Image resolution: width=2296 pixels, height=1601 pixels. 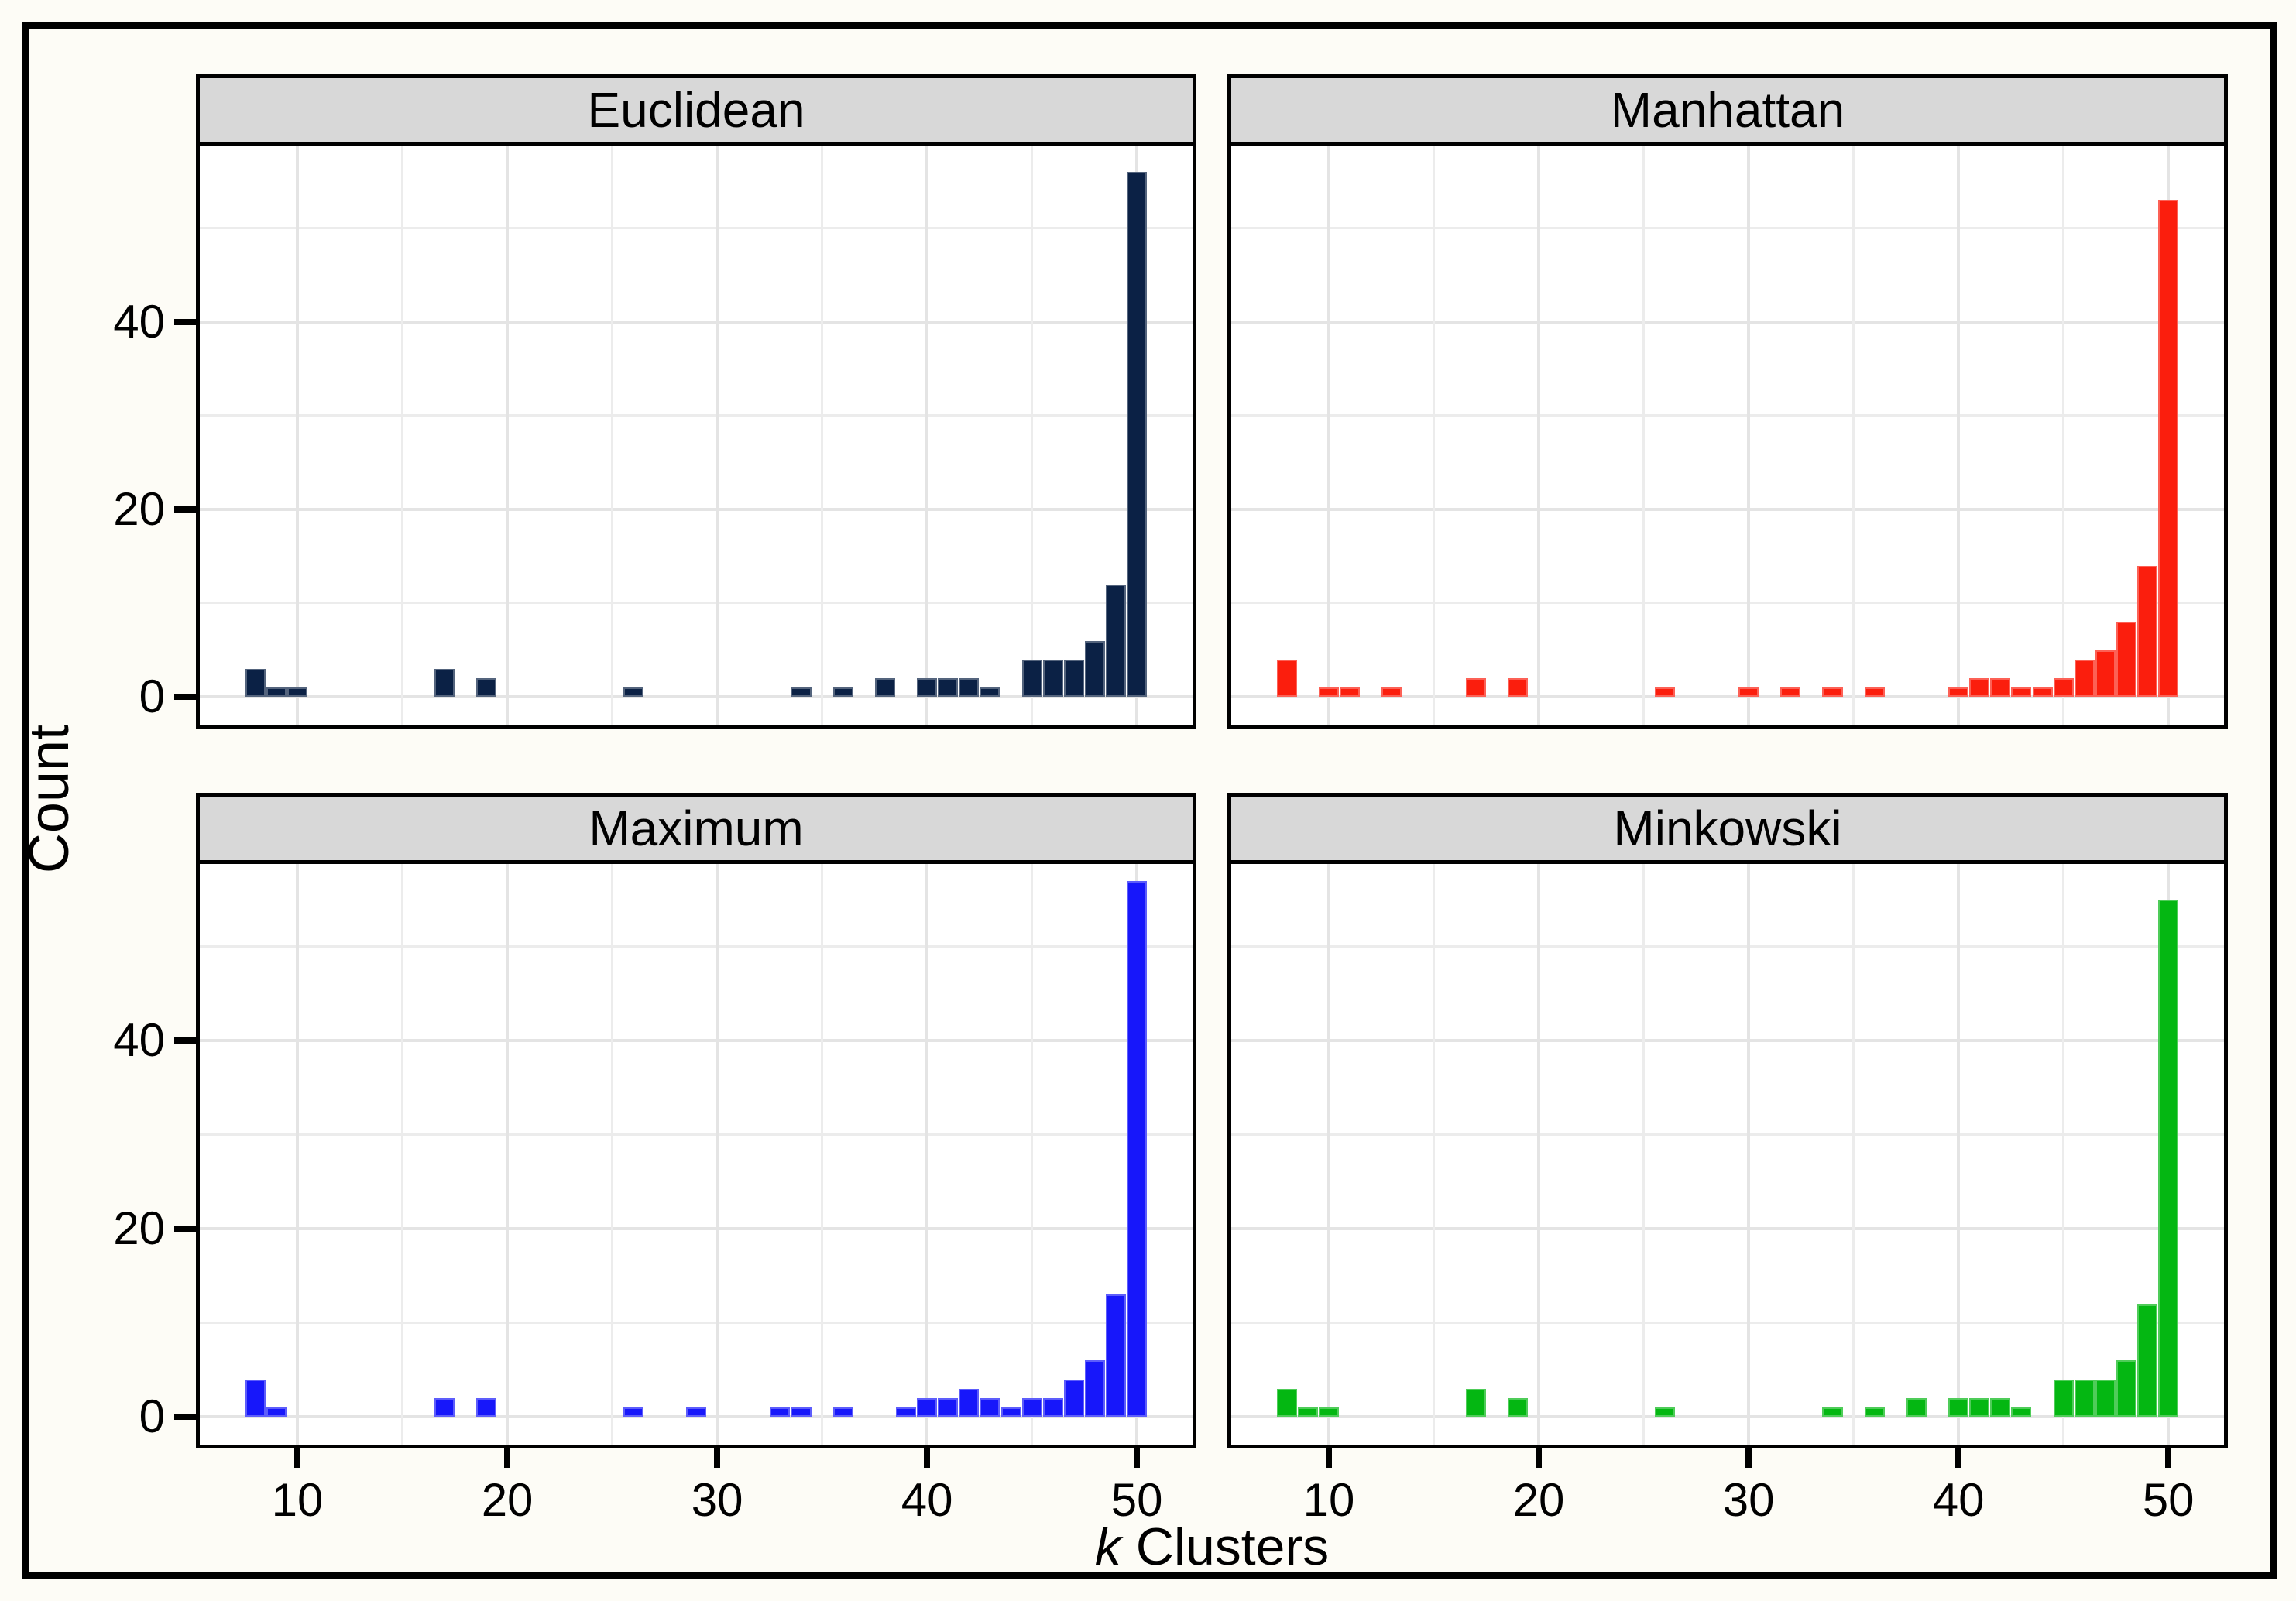 I want to click on x-axis-title-text: Clusters, so click(x=1225, y=1546).